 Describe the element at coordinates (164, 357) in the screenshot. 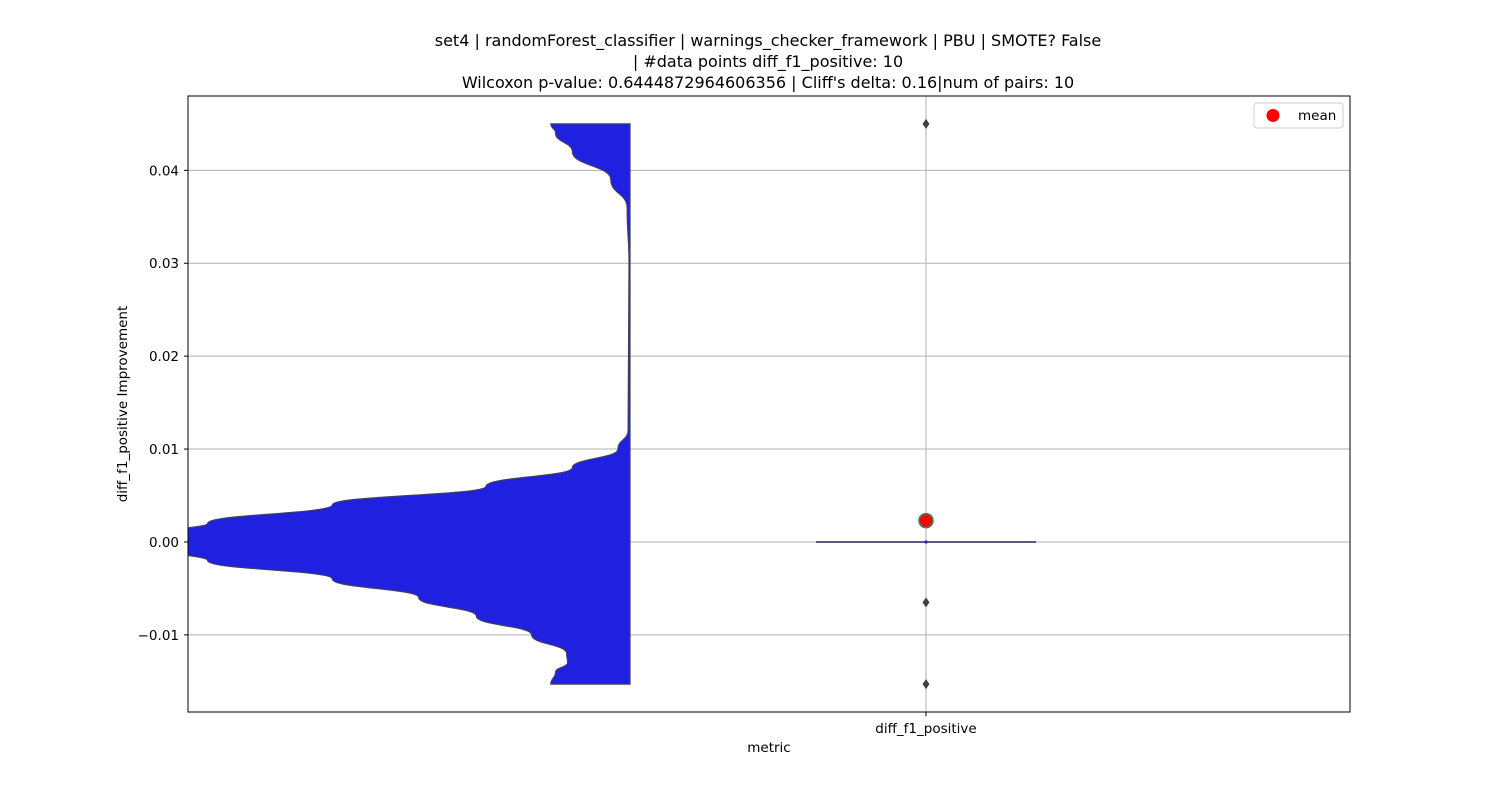

I see `y-tick-label: 0.02` at that location.